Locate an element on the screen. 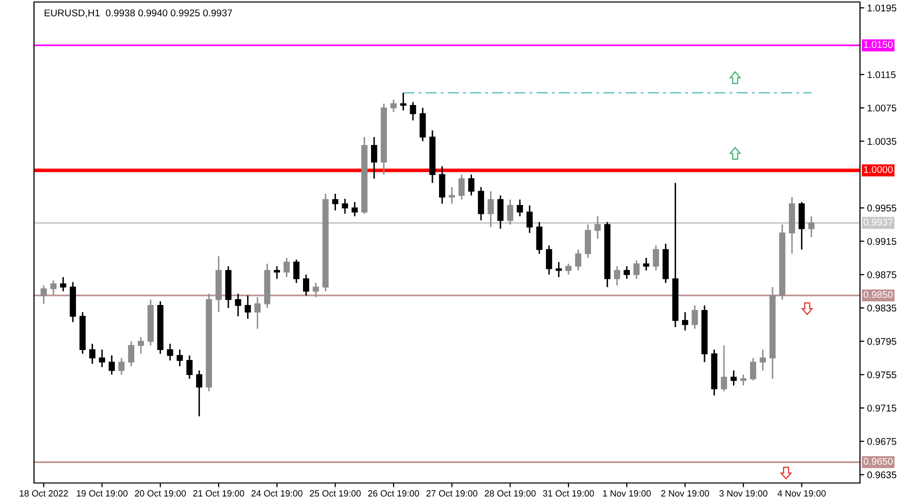  y-tick-label: 0.9715 is located at coordinates (881, 408).